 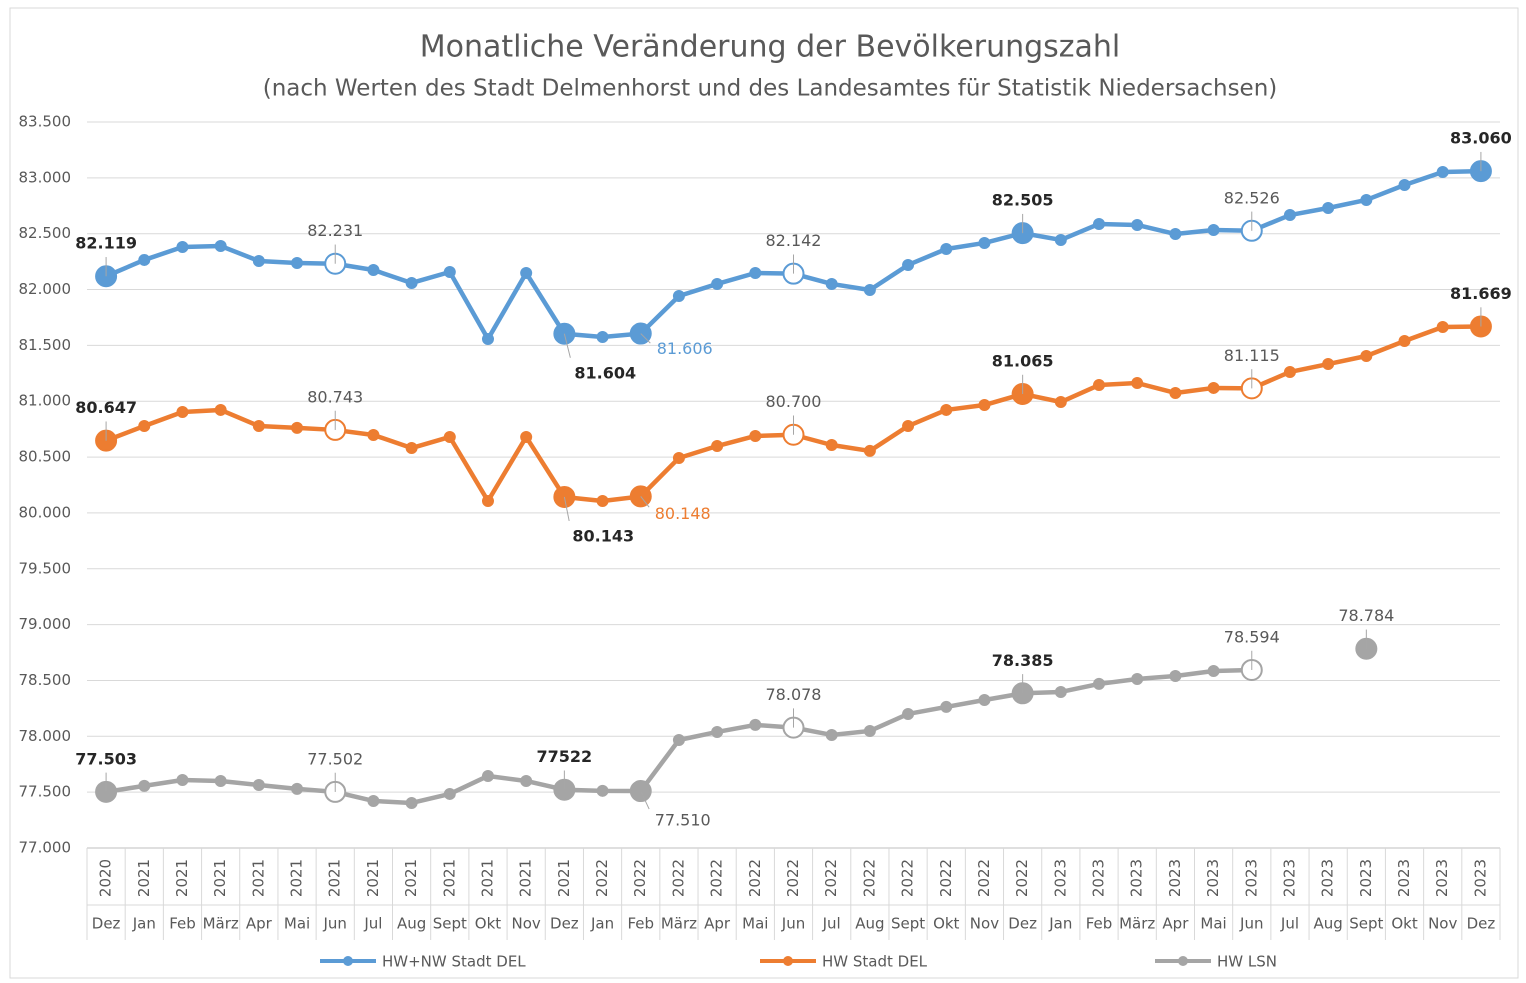 What do you see at coordinates (45, 122) in the screenshot?
I see `y-tick-label: 83.500` at bounding box center [45, 122].